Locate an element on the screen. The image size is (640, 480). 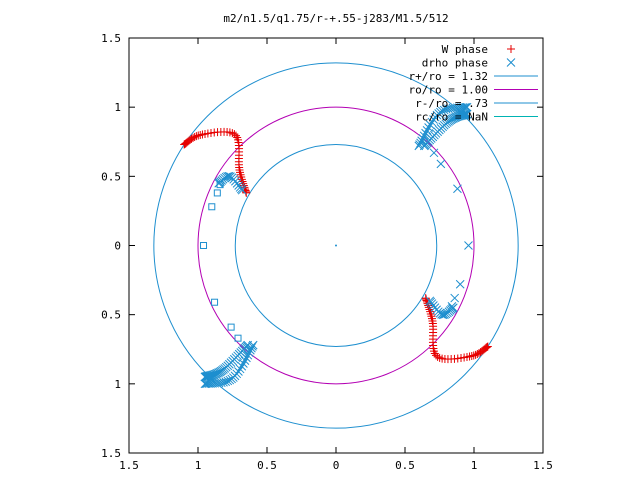
legend-label: r+/ro = 1.32 is located at coordinates (448, 76).